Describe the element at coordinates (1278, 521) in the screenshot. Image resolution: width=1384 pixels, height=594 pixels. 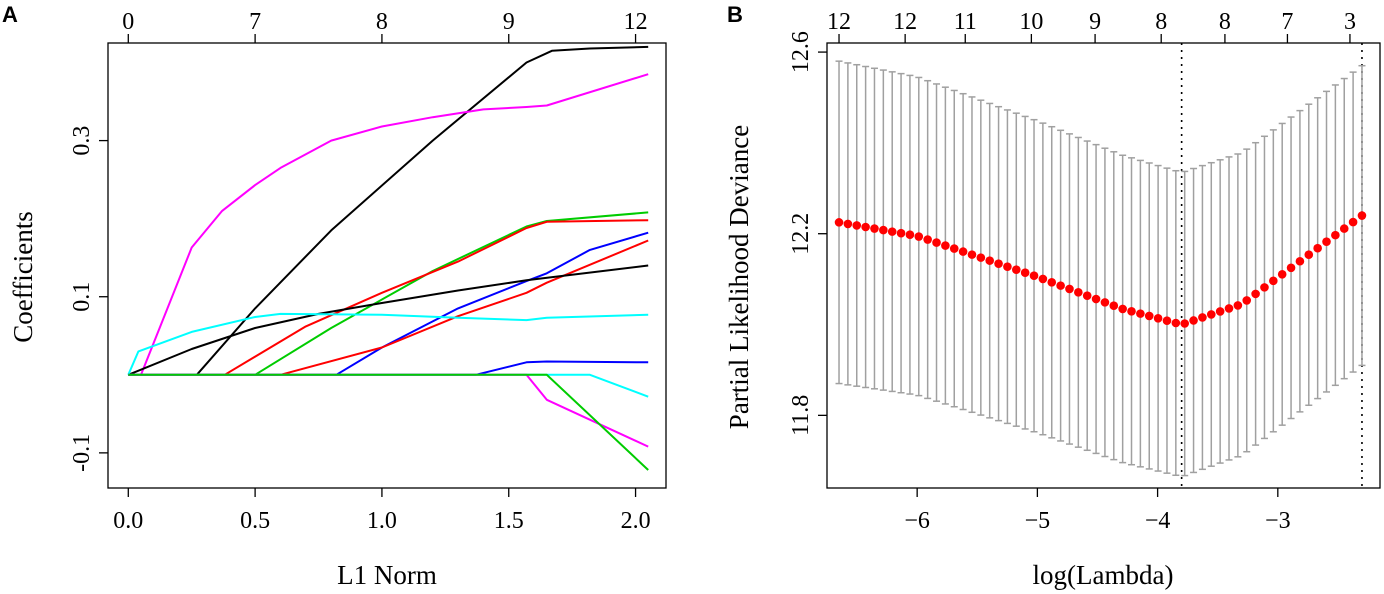
I see `panel-b-xtick-label: −3` at that location.